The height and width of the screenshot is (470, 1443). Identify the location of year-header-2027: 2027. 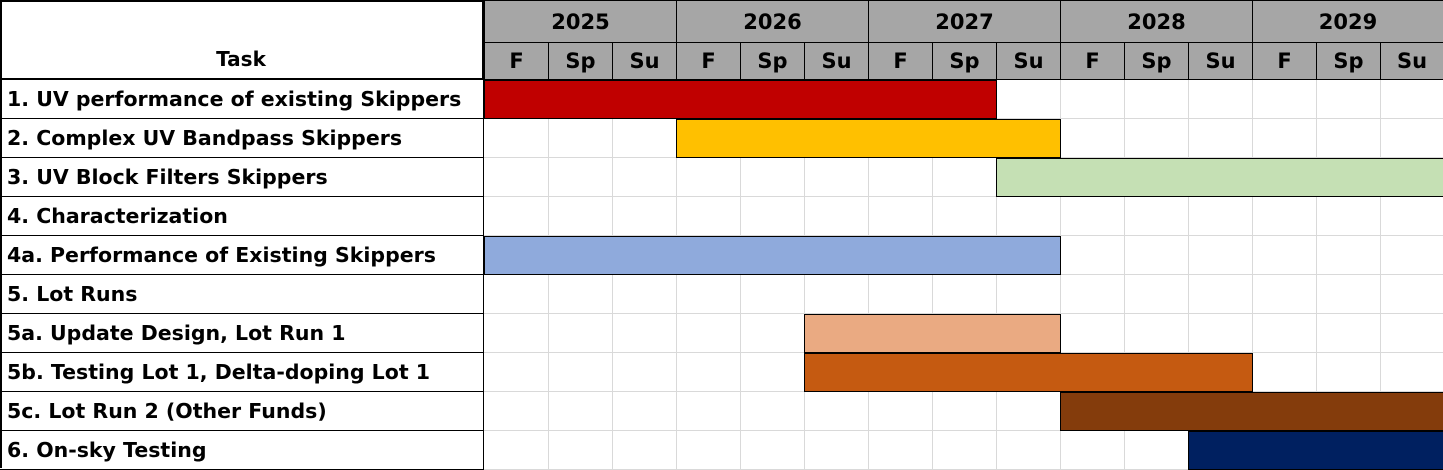
(964, 21).